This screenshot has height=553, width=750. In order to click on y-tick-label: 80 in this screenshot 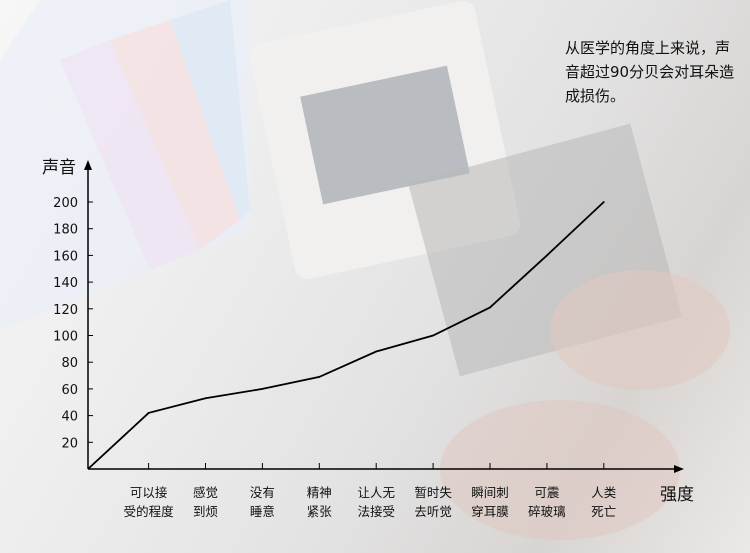, I will do `click(69, 363)`.